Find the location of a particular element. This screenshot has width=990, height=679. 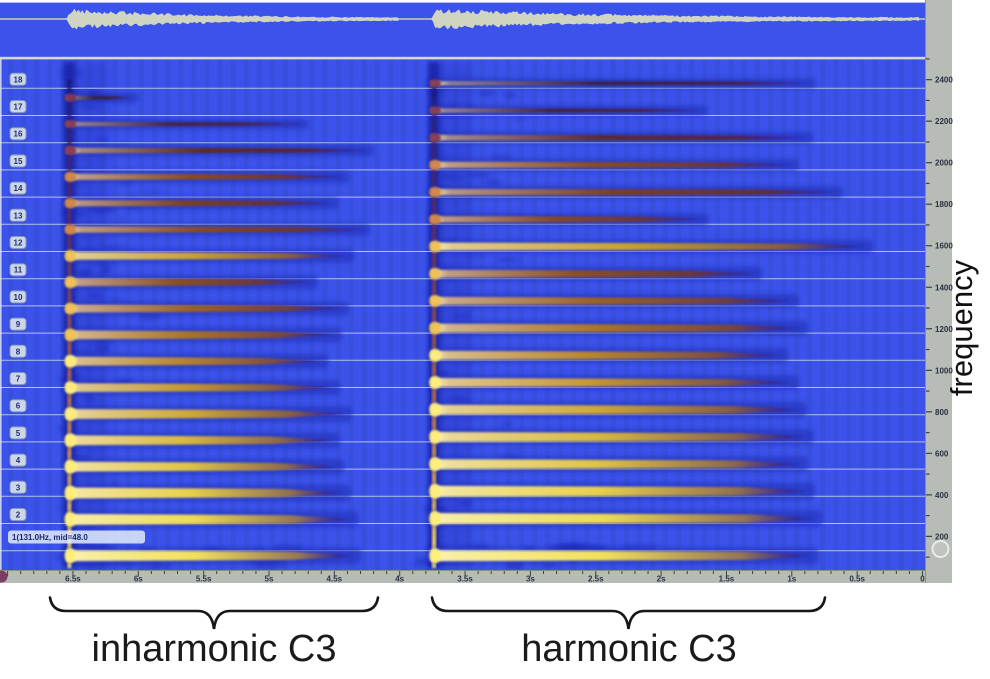

tooltip-text: 1(131.0Hz, mid=48.0 is located at coordinates (50, 537).